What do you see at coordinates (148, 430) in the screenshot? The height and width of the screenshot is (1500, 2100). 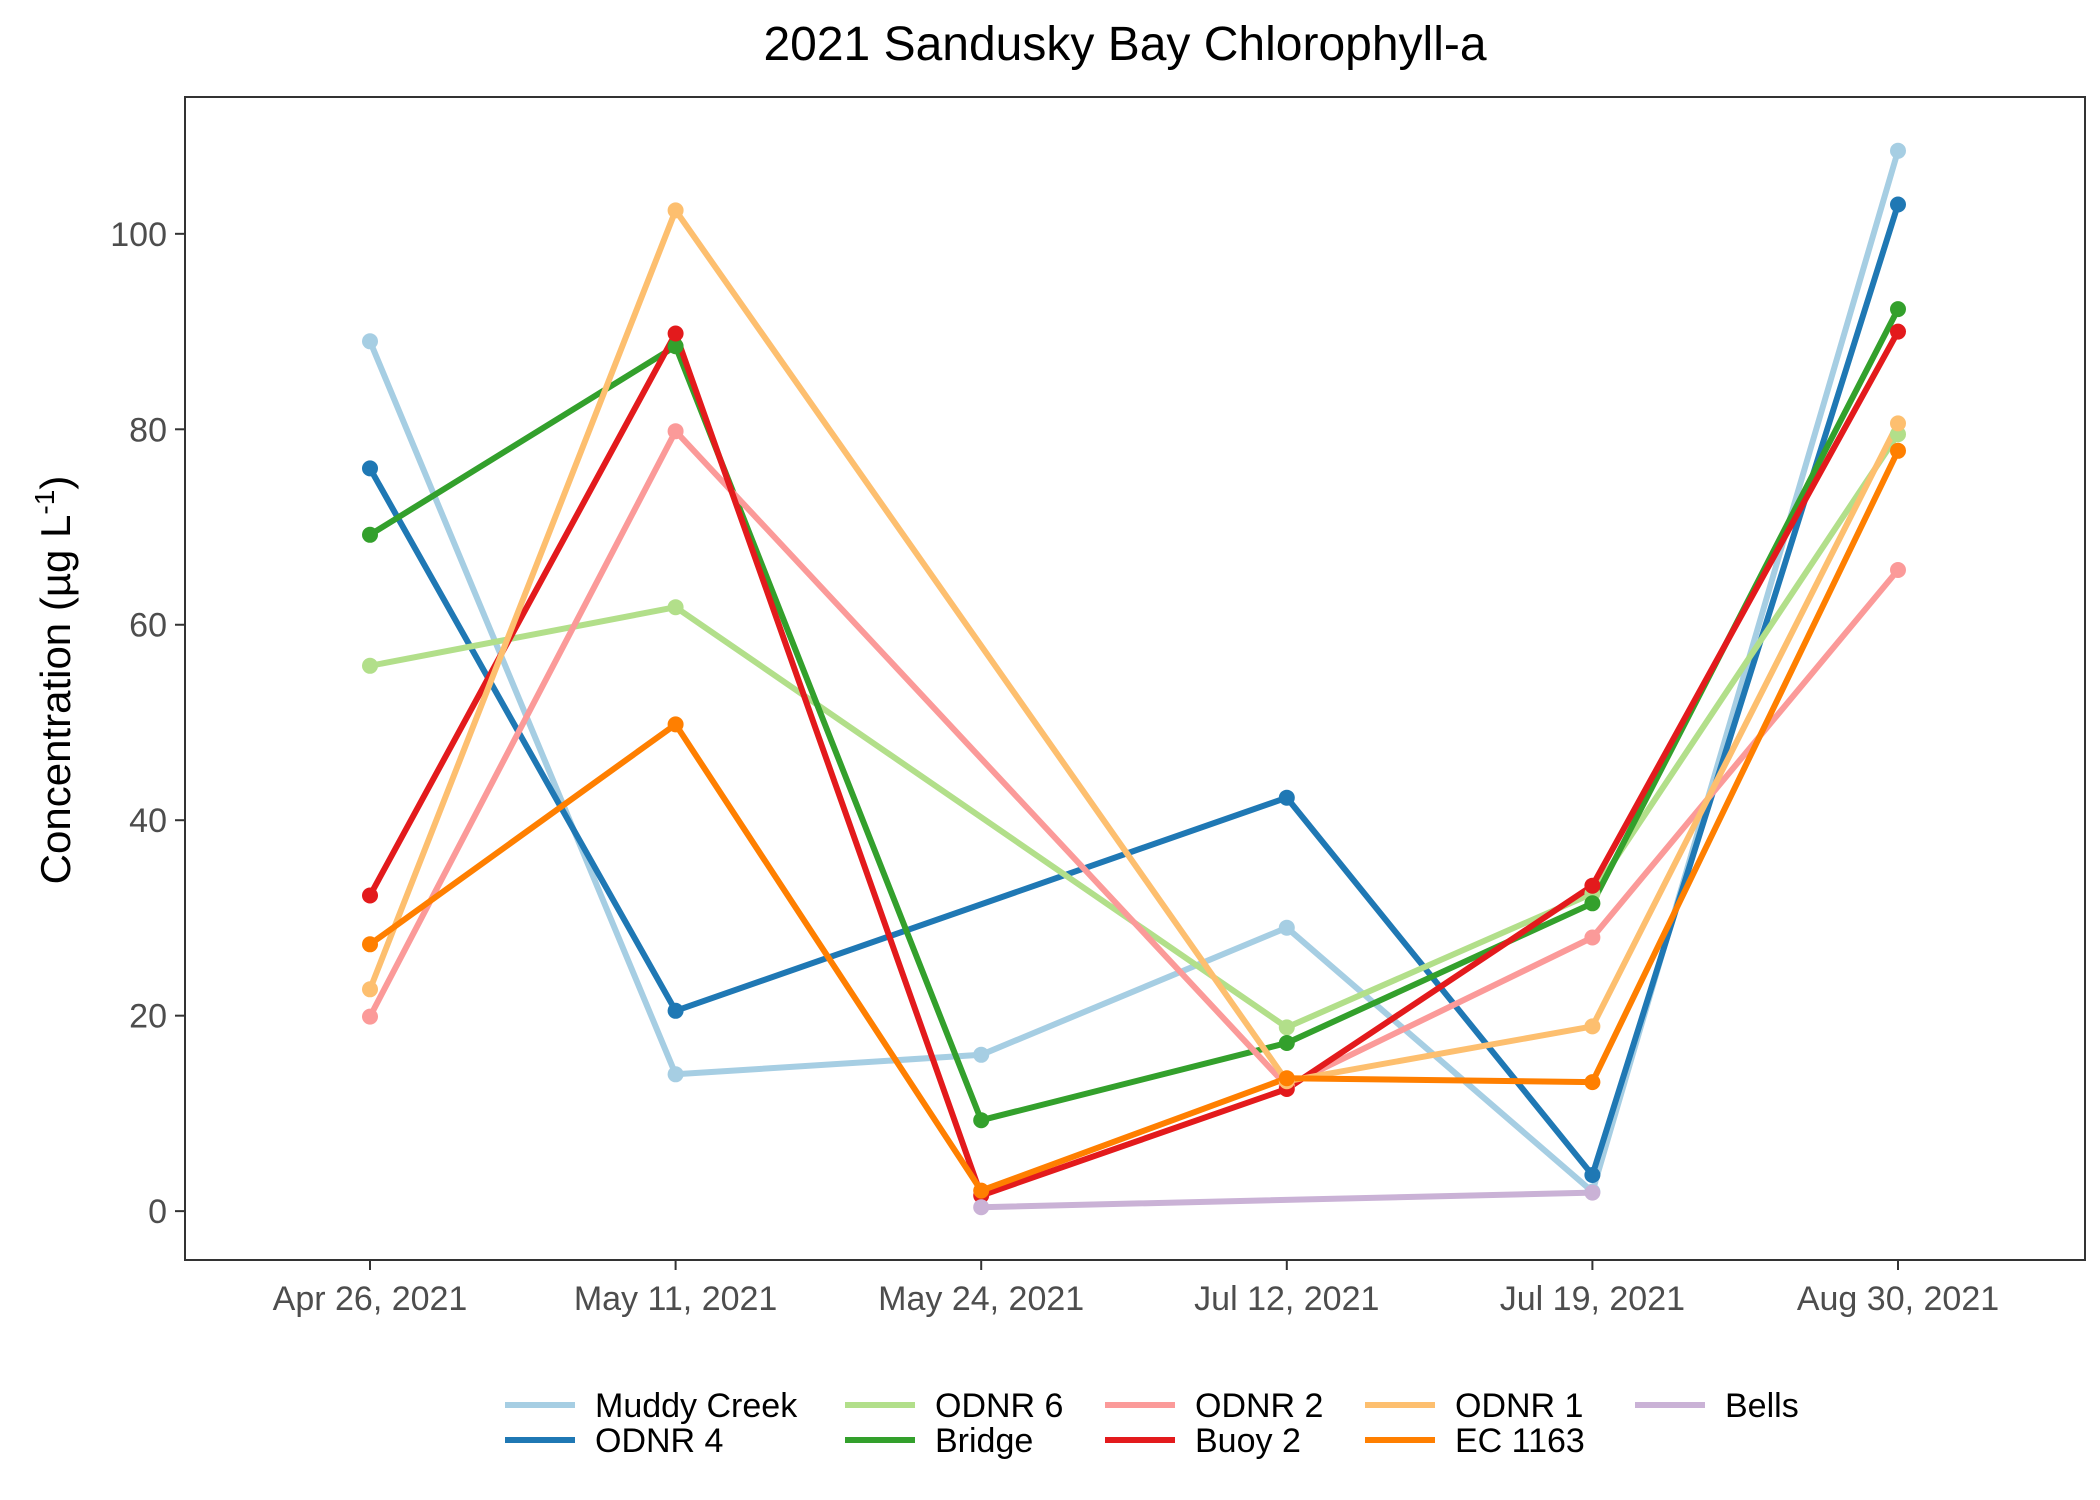 I see `y-tick-label: 80` at bounding box center [148, 430].